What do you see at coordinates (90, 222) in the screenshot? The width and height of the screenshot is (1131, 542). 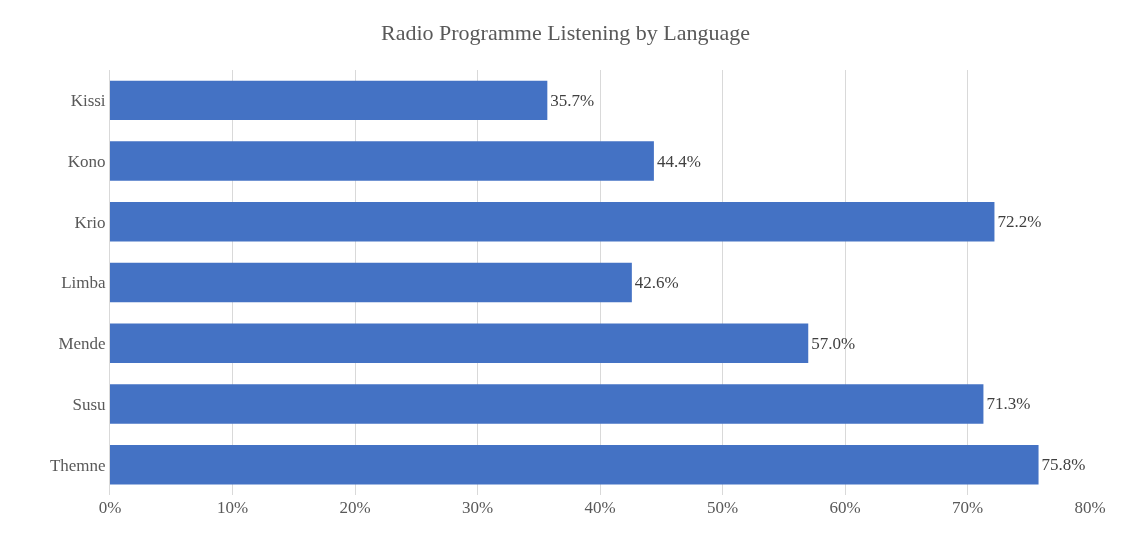 I see `y-tick-label: Krio` at bounding box center [90, 222].